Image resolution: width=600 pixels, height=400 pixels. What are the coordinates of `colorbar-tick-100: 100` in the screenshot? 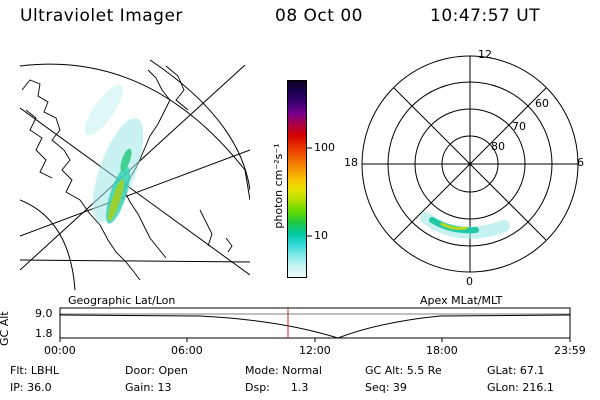 It's located at (324, 147).